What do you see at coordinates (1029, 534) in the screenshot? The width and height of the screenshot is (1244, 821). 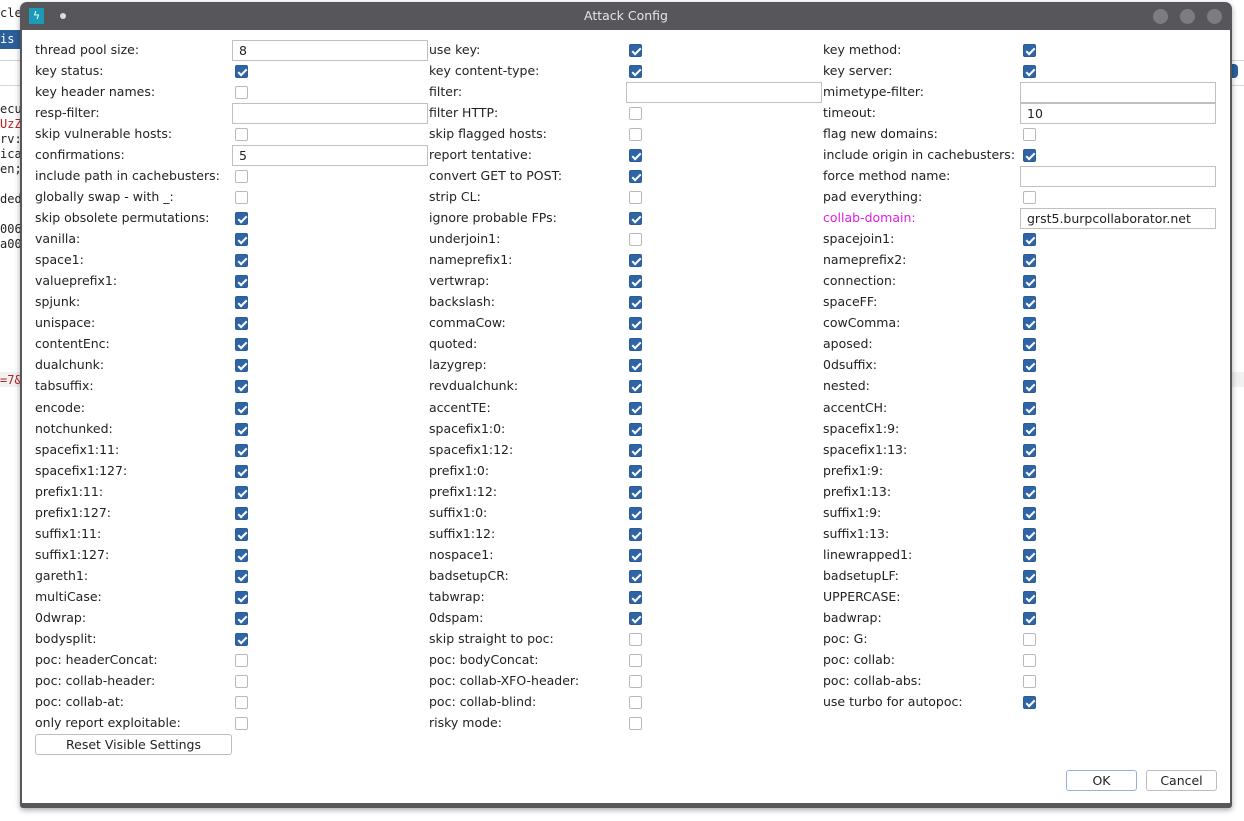 I see `suffix1-13-checkbox` at bounding box center [1029, 534].